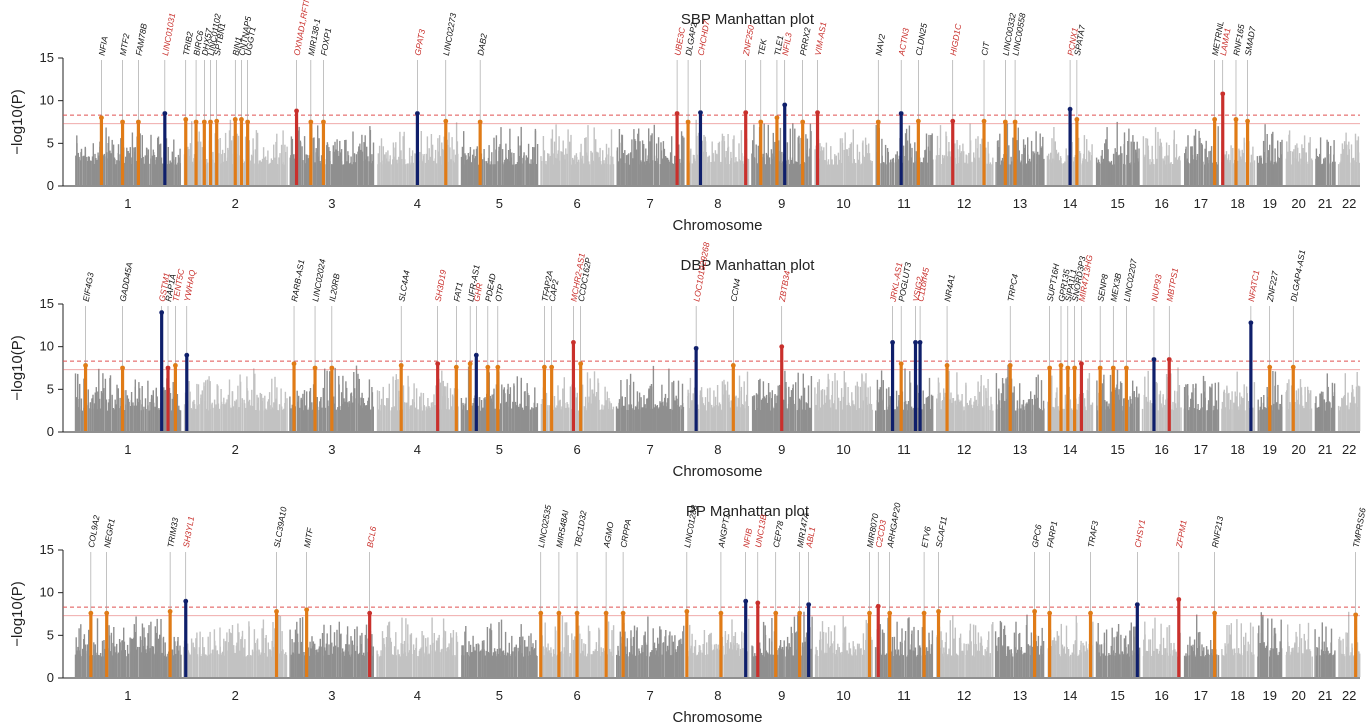 This screenshot has width=1369, height=726. Describe the element at coordinates (747, 537) in the screenshot. I see `gene-label: NFIB` at that location.